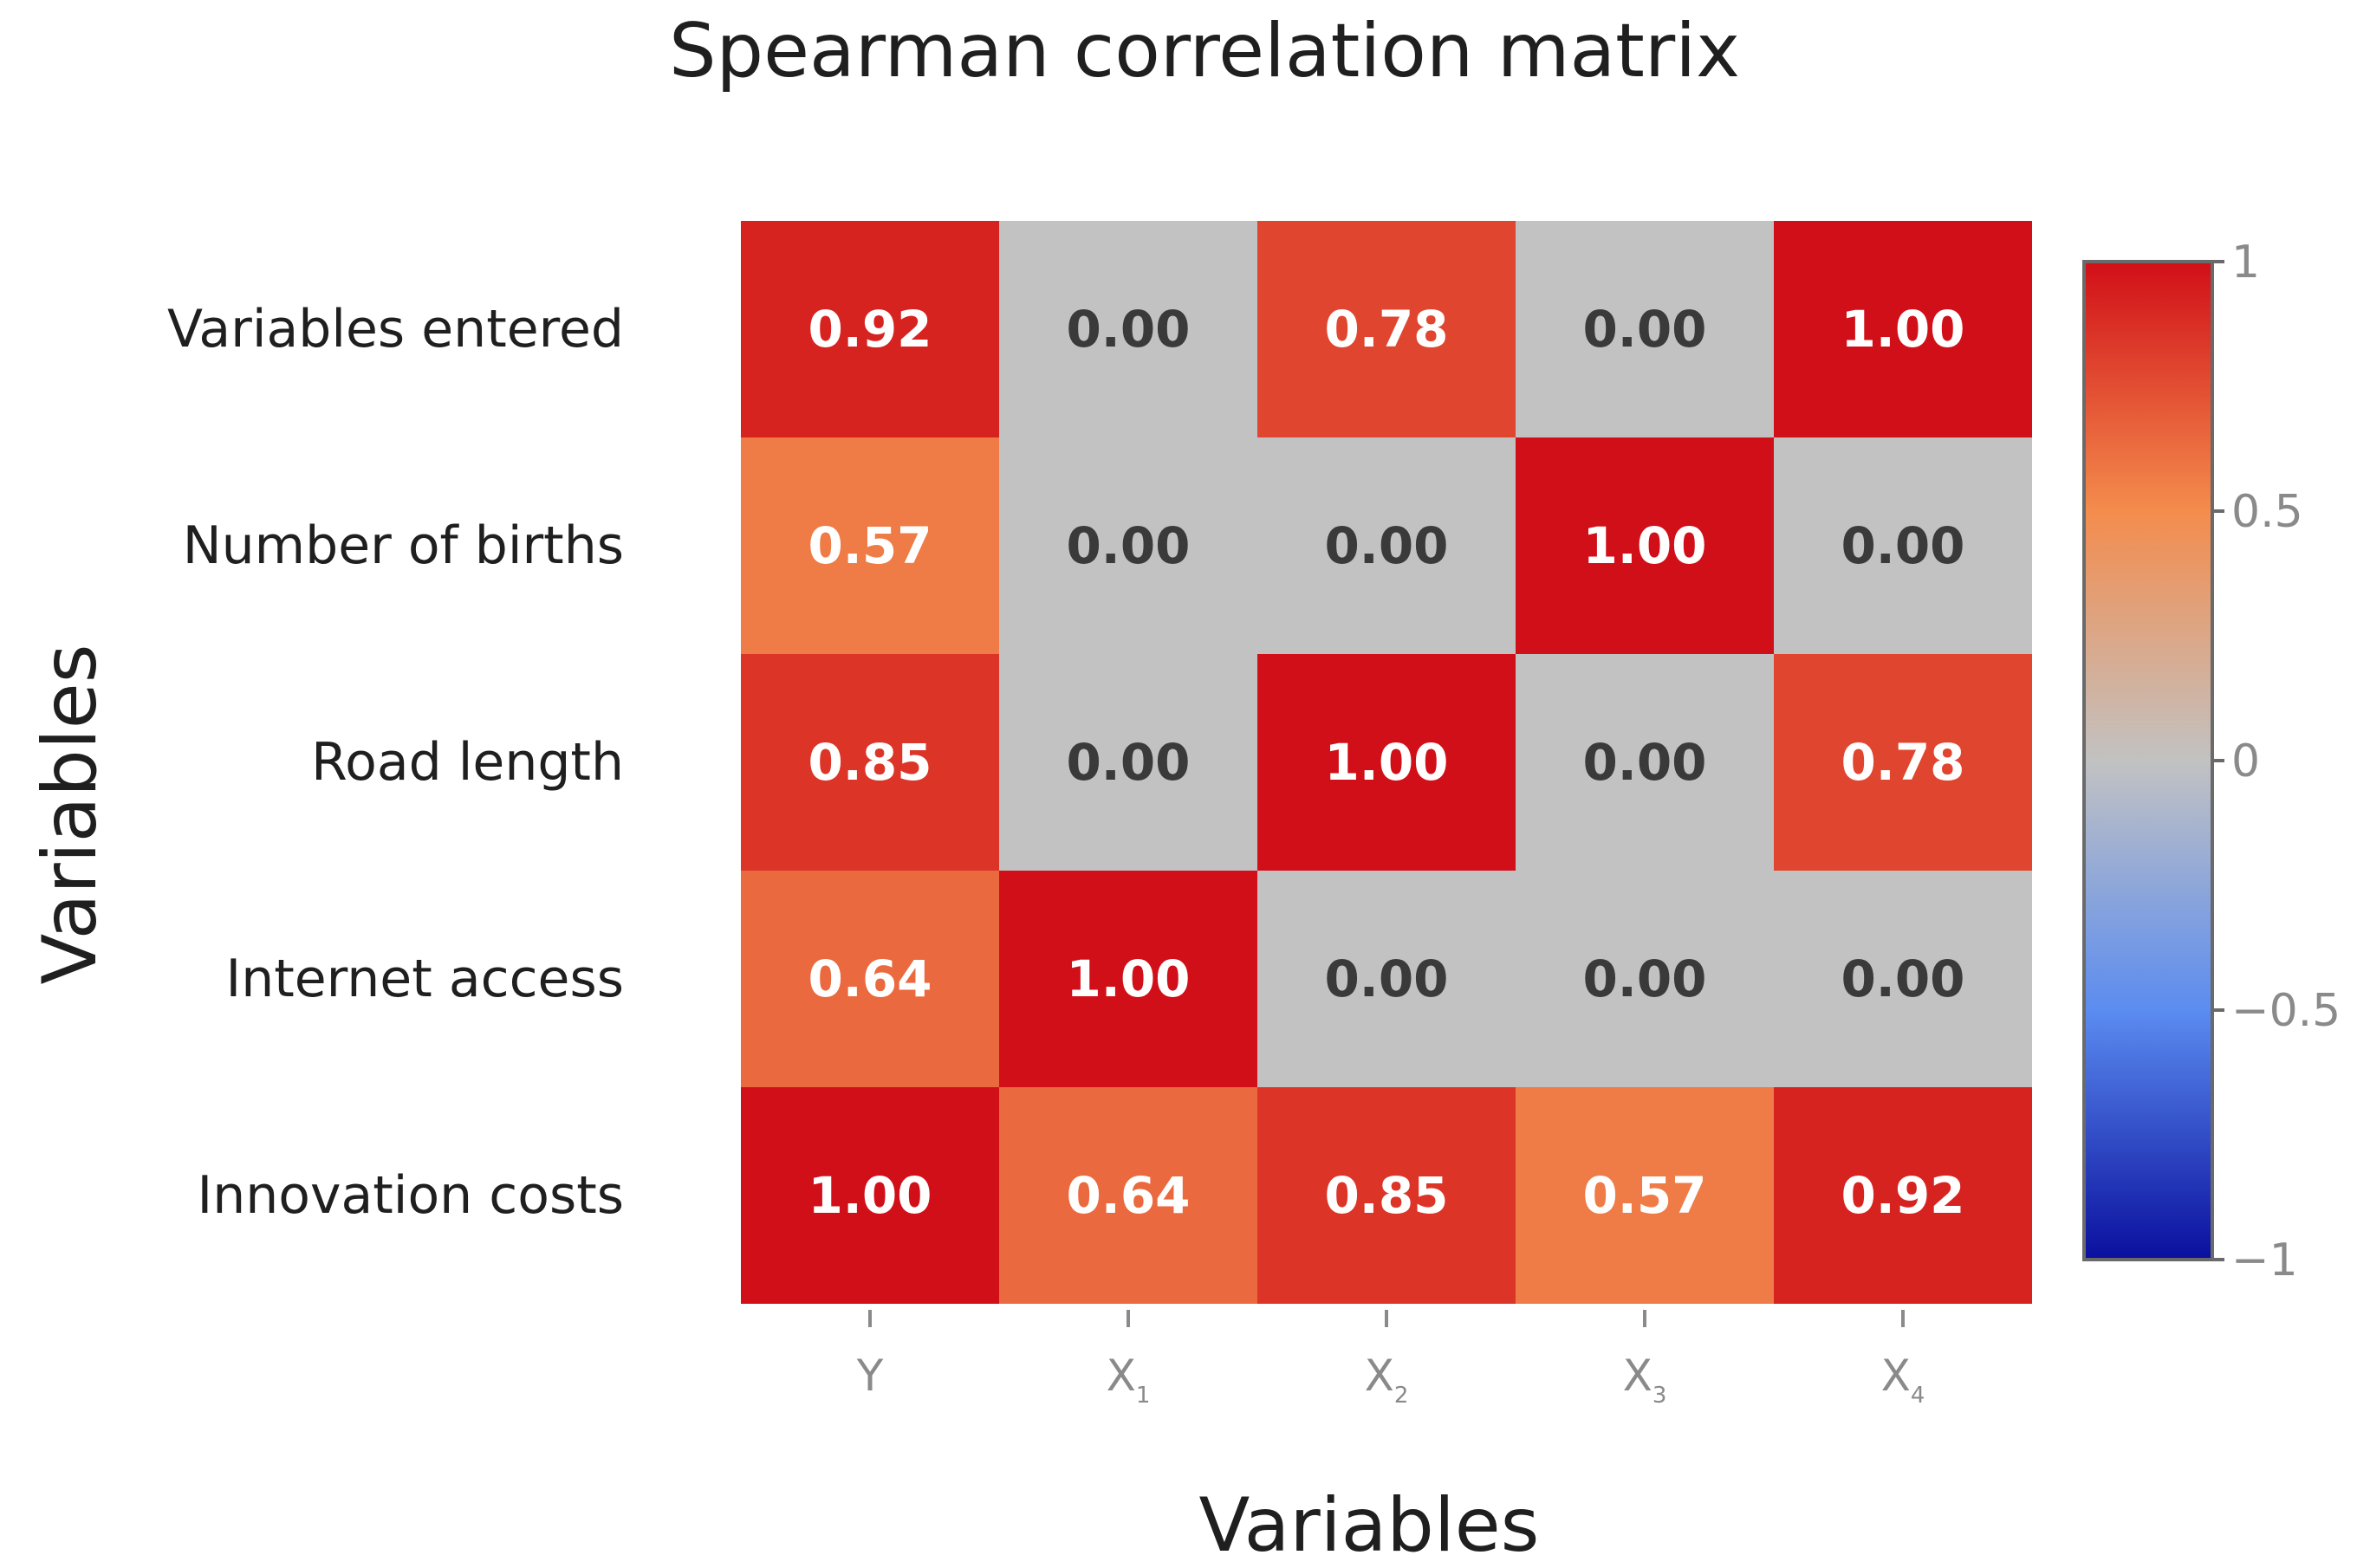 The height and width of the screenshot is (1568, 2357). Describe the element at coordinates (2245, 262) in the screenshot. I see `colorbar-tick-label: 1` at that location.